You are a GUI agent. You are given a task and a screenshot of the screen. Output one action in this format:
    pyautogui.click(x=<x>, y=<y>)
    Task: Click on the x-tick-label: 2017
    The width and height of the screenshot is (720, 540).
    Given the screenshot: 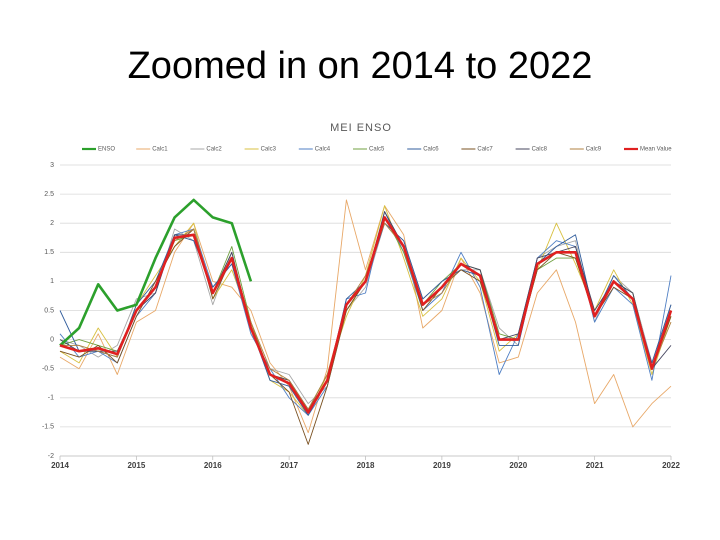 What is the action you would take?
    pyautogui.click(x=289, y=465)
    